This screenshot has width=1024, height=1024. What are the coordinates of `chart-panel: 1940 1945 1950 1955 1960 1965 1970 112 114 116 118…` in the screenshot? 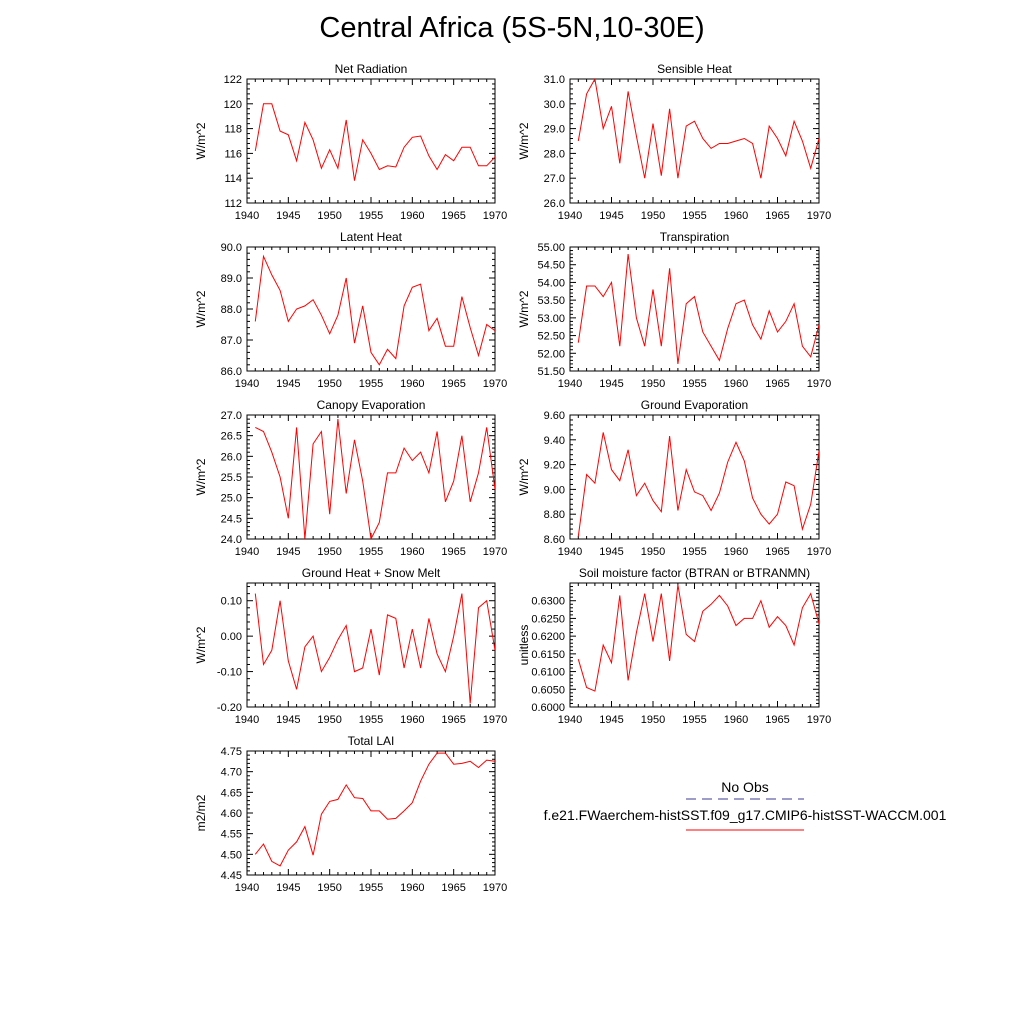 It's located at (350, 142).